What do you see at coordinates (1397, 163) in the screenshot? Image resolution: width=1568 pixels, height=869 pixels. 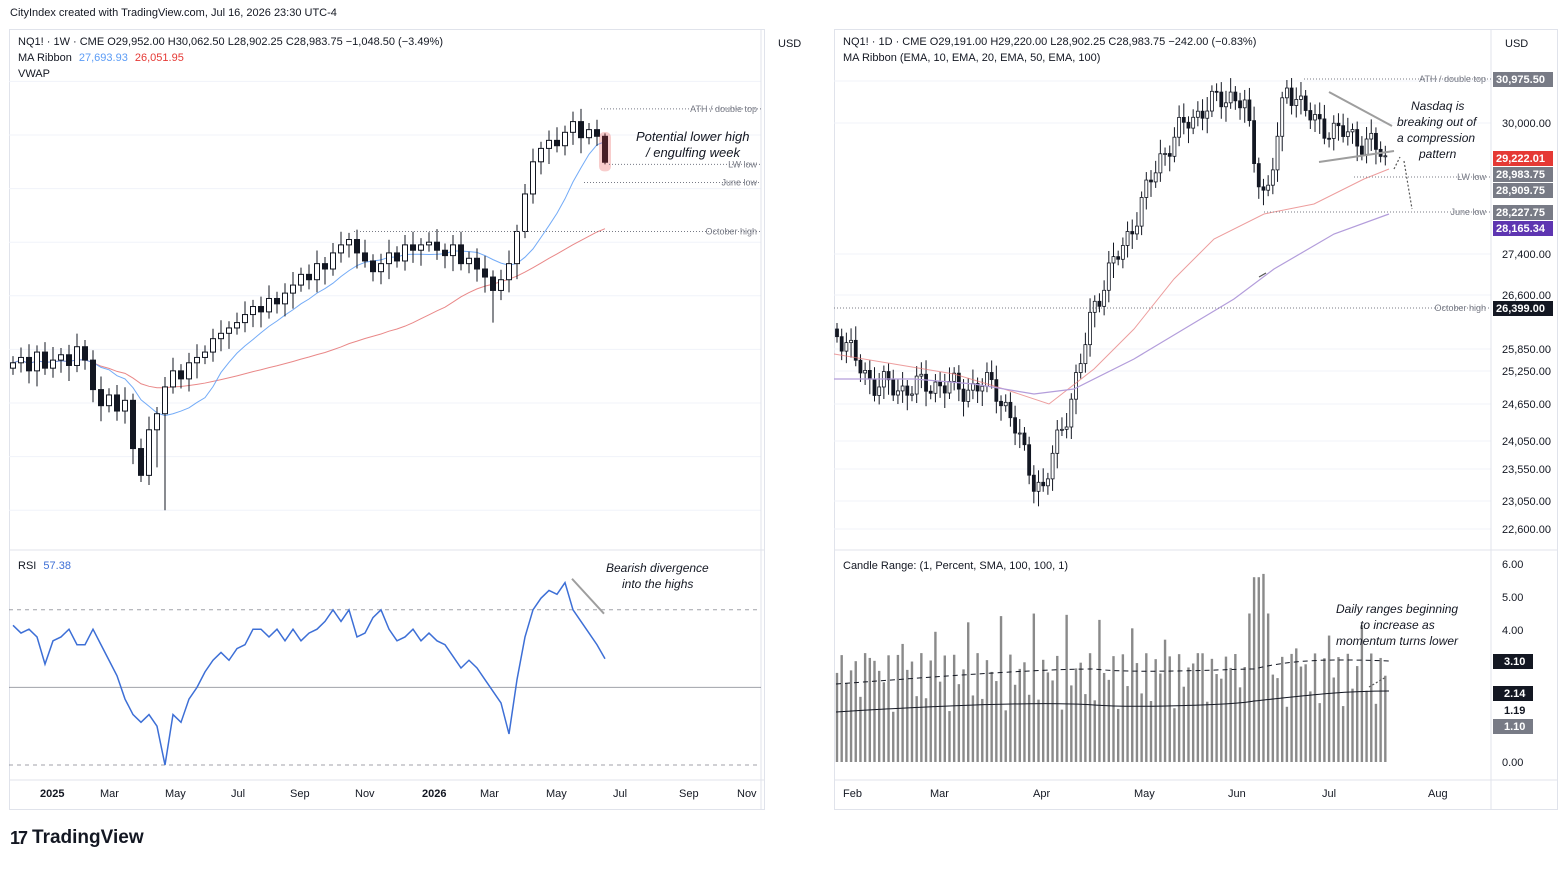 I see `breakout-arrow-up` at bounding box center [1397, 163].